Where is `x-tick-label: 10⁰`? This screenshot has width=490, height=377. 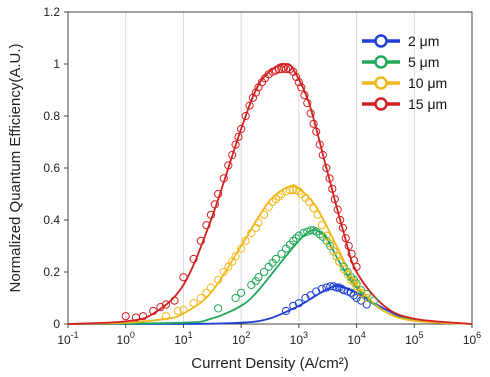
x-tick-label: 10⁰ is located at coordinates (126, 338).